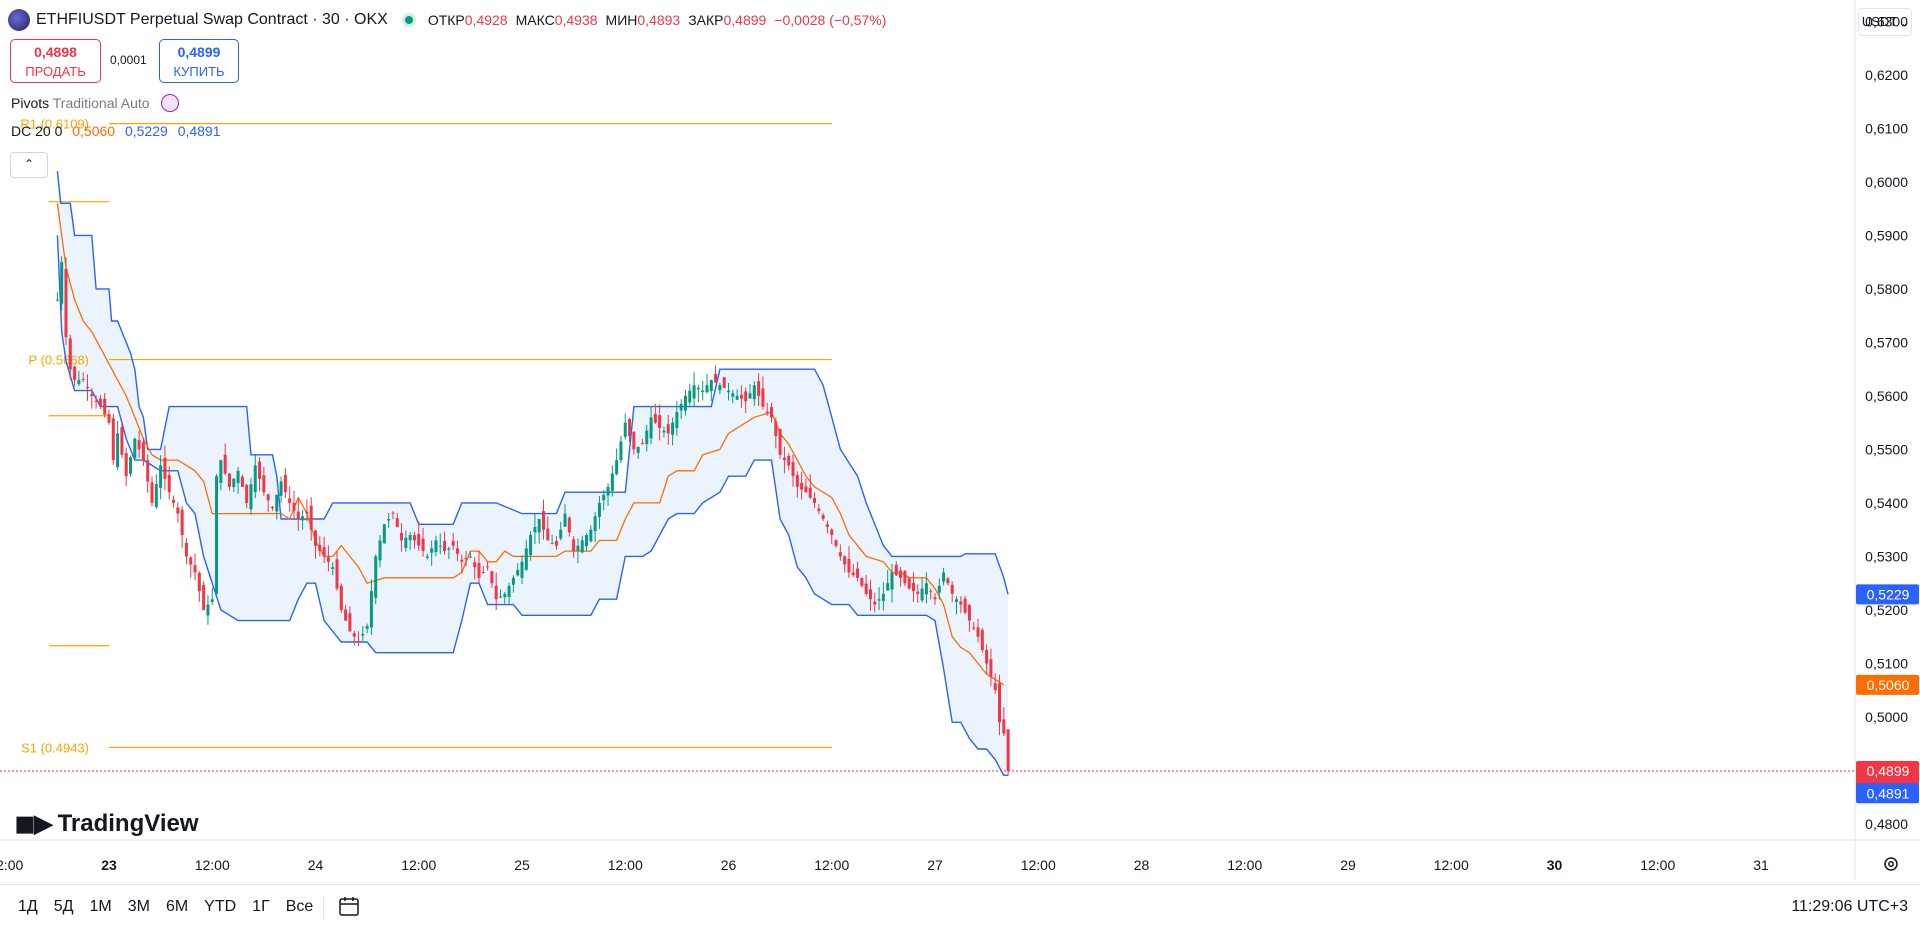 The height and width of the screenshot is (930, 1920). What do you see at coordinates (299, 906) in the screenshot?
I see `range-all-button: Все` at bounding box center [299, 906].